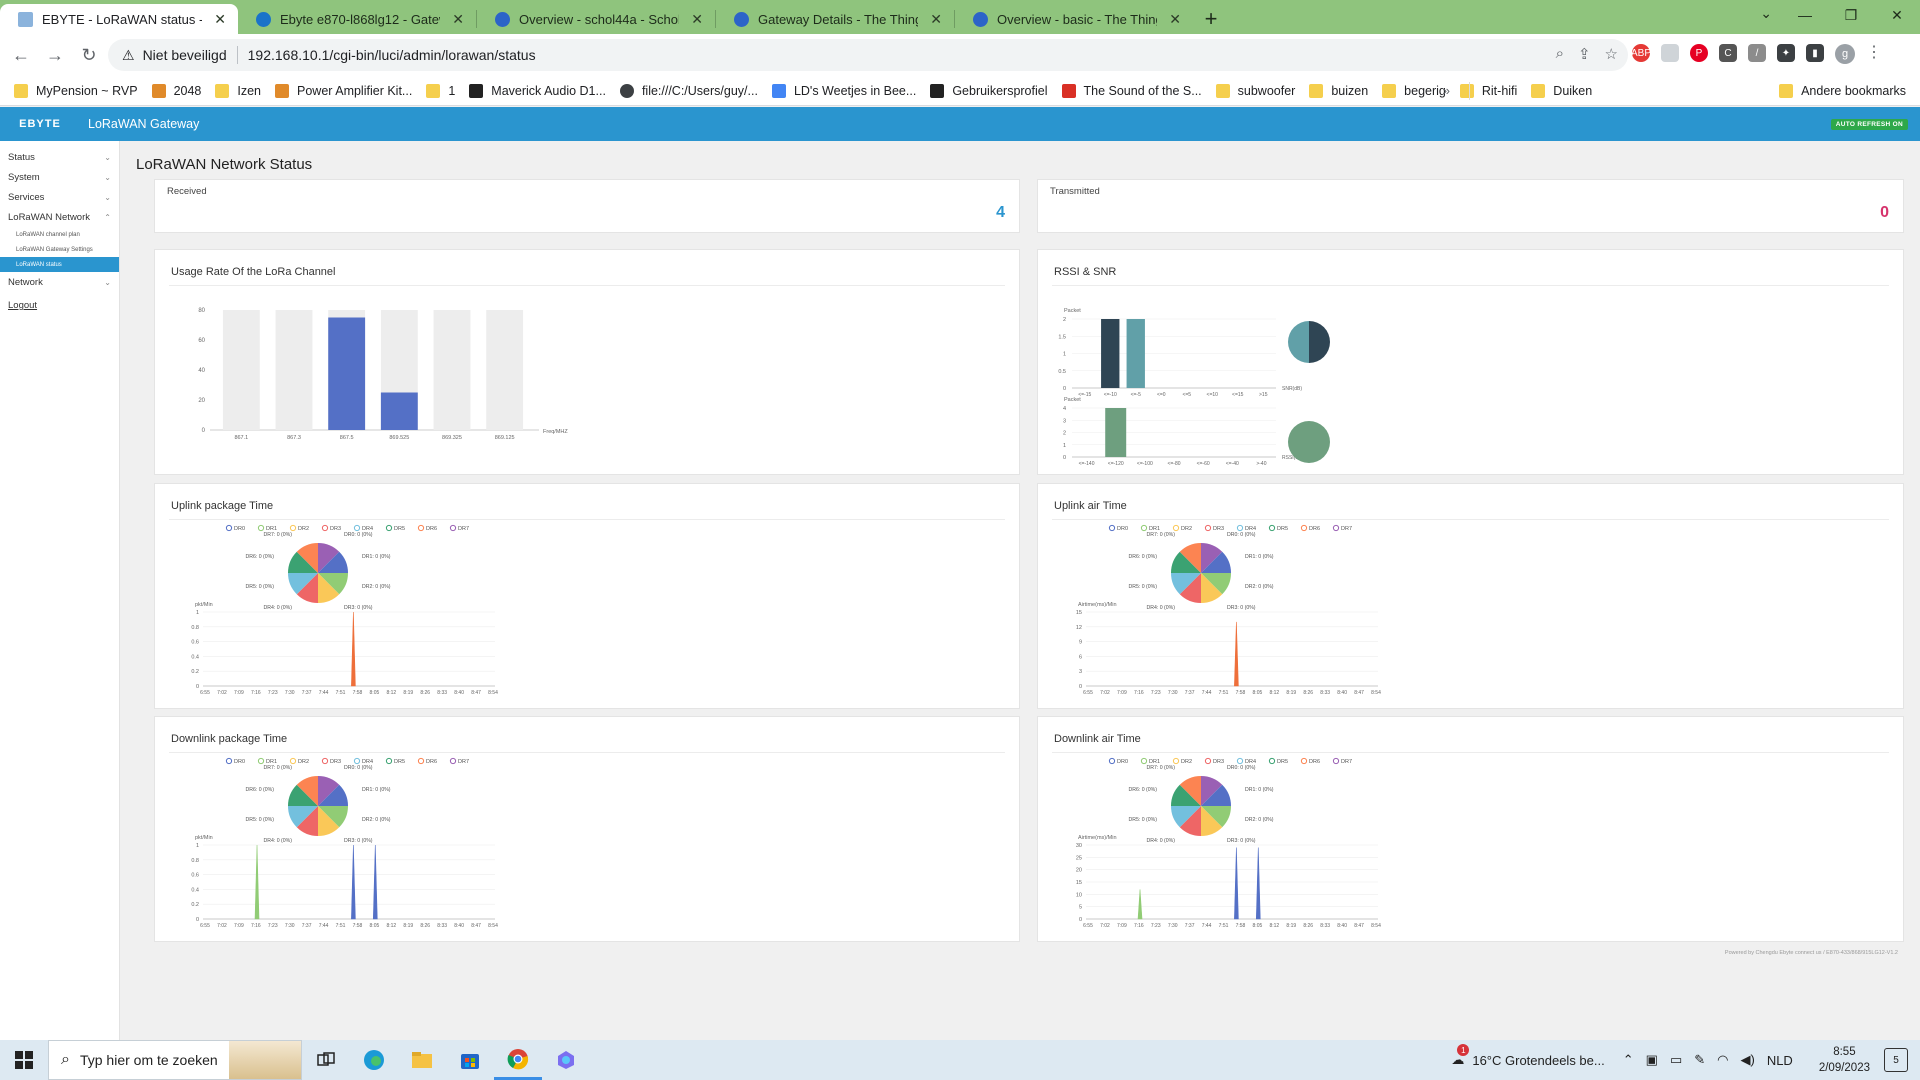  What do you see at coordinates (1815, 53) in the screenshot?
I see `sidepanel-icon: ▮` at bounding box center [1815, 53].